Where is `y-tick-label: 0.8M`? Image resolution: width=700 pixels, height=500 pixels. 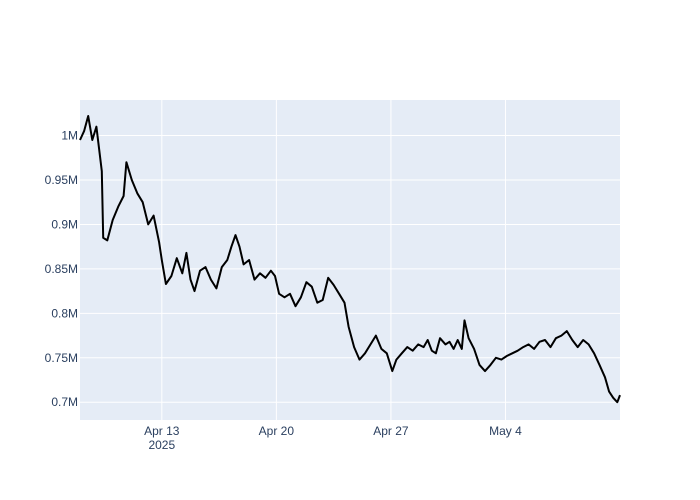 y-tick-label: 0.8M is located at coordinates (64, 313).